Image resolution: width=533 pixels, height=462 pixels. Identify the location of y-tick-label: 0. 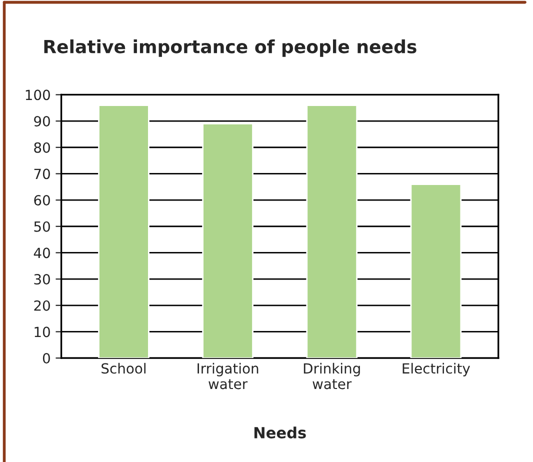
(46, 358).